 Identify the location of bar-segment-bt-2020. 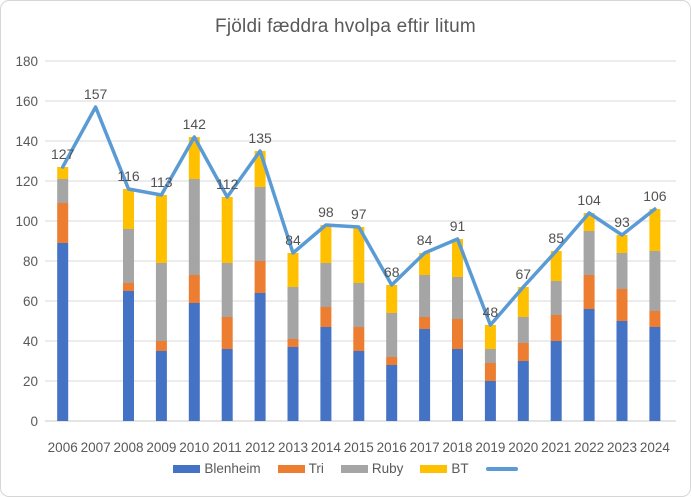
(523, 302).